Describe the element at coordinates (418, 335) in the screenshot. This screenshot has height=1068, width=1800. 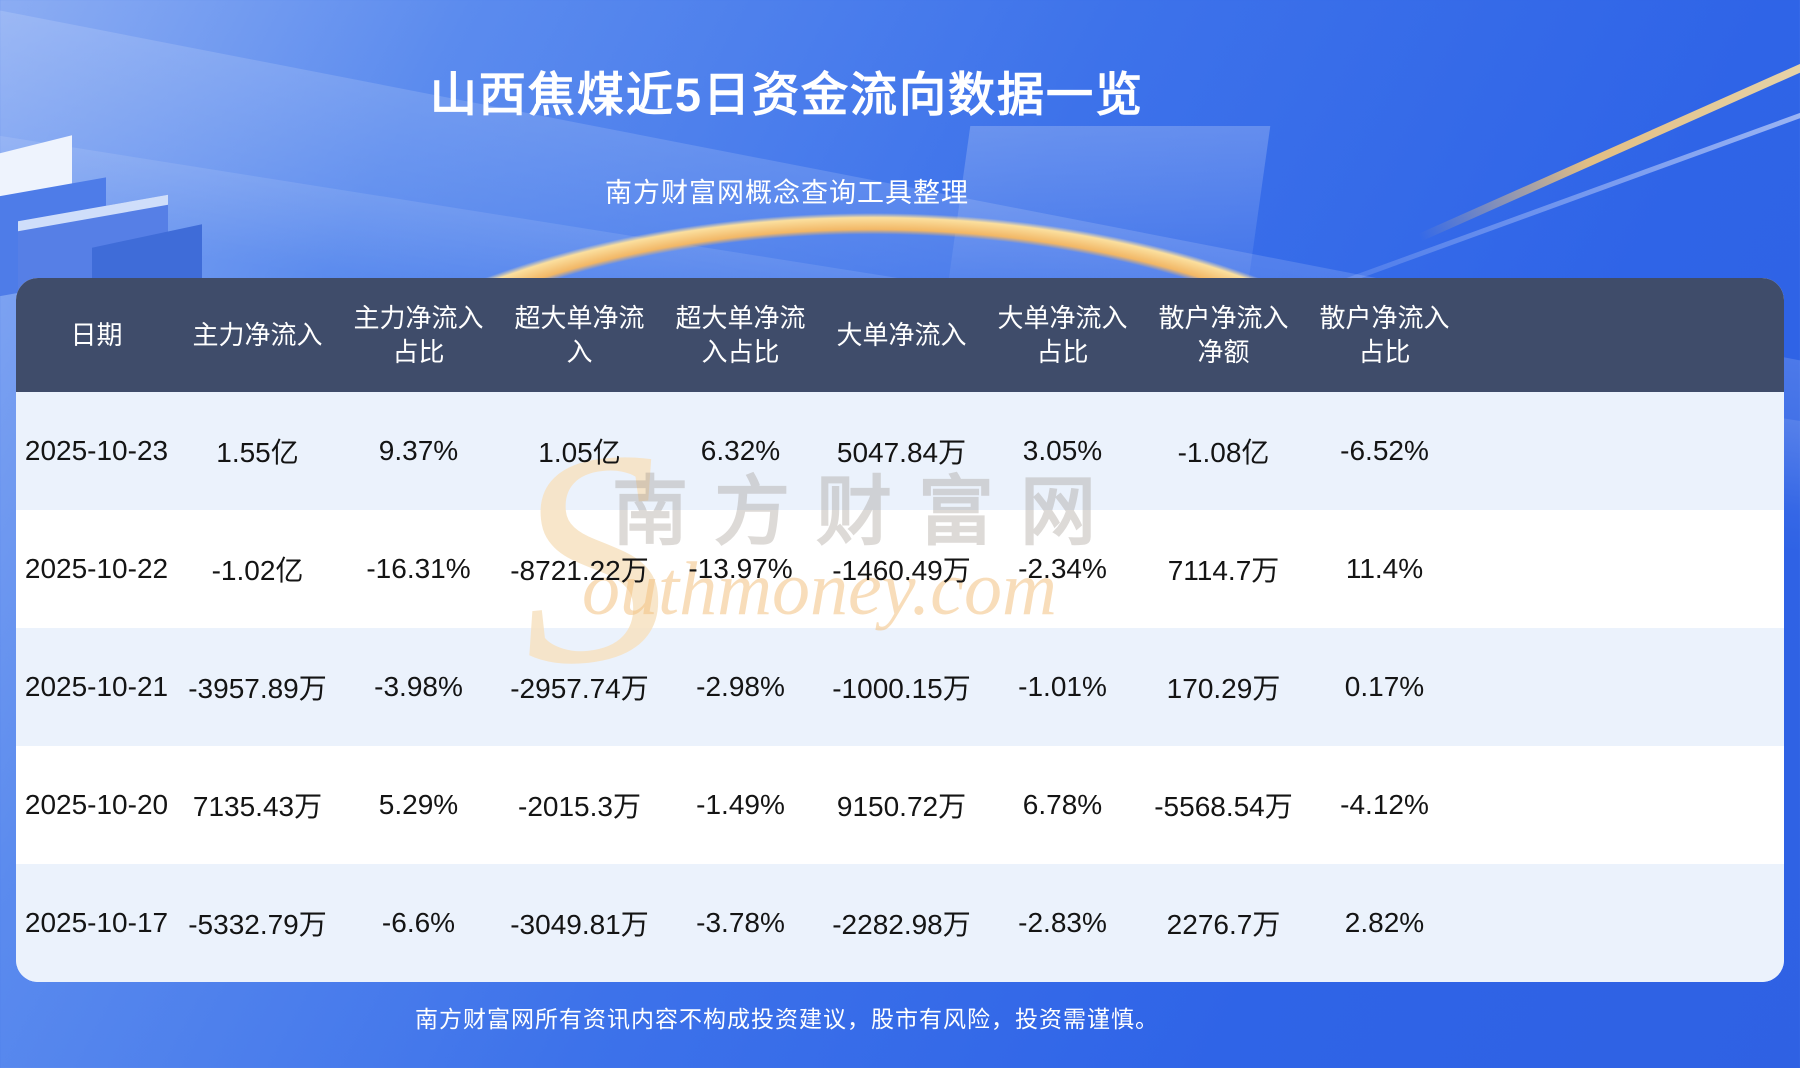
I see `column-header: 主力净流入占比` at that location.